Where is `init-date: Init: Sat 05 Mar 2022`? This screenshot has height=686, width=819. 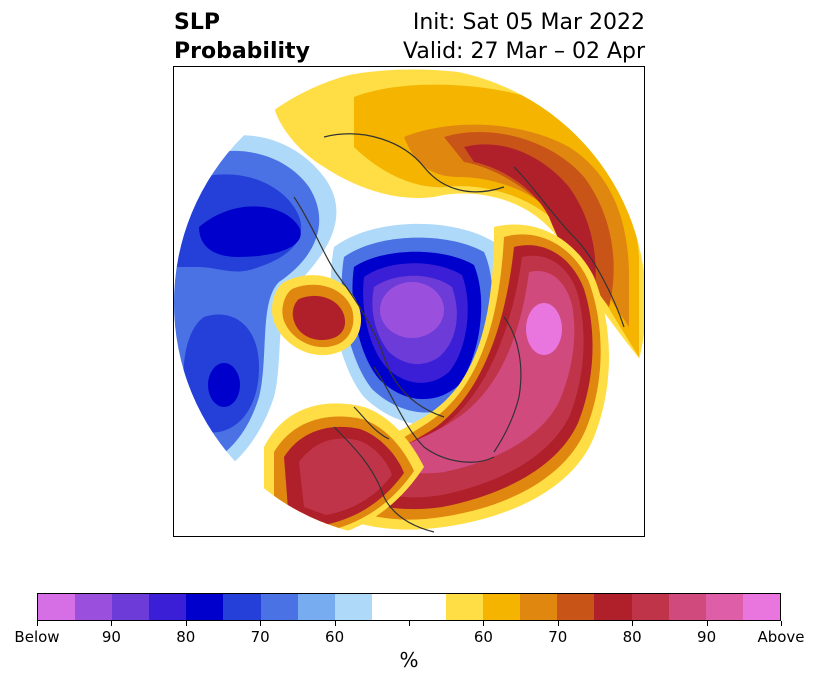
init-date: Init: Sat 05 Mar 2022 is located at coordinates (528, 22).